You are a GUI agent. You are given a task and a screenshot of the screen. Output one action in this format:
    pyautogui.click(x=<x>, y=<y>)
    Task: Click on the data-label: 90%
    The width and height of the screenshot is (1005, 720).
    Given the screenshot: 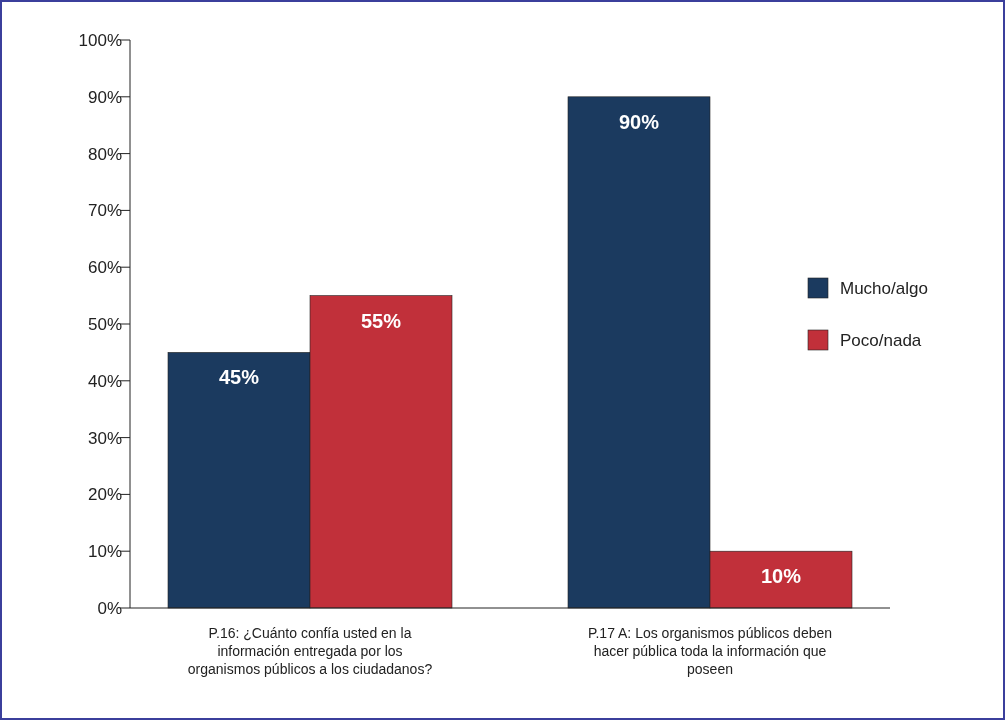 What is the action you would take?
    pyautogui.click(x=639, y=121)
    